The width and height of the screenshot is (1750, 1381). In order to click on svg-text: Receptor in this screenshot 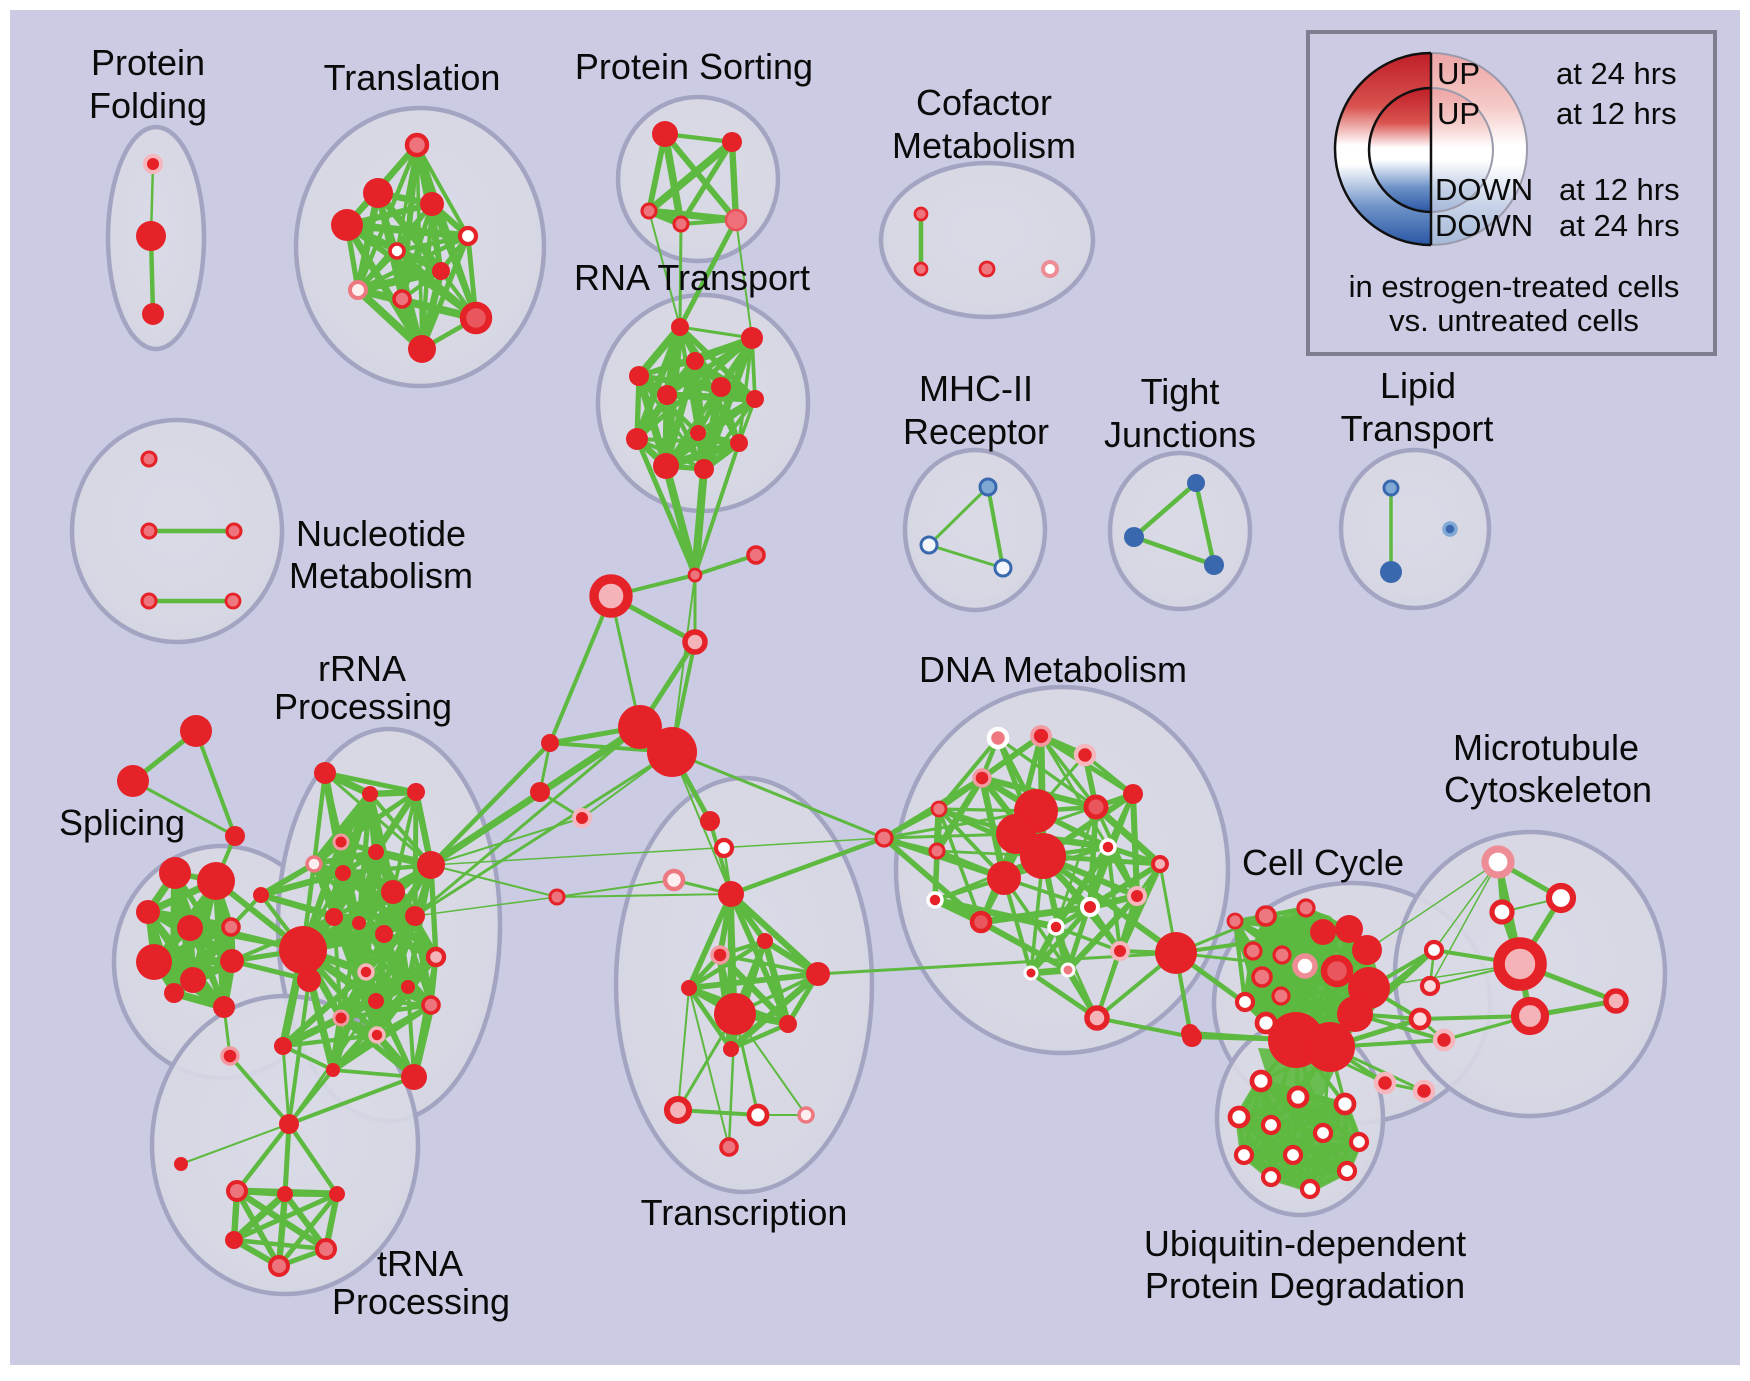, I will do `click(976, 431)`.